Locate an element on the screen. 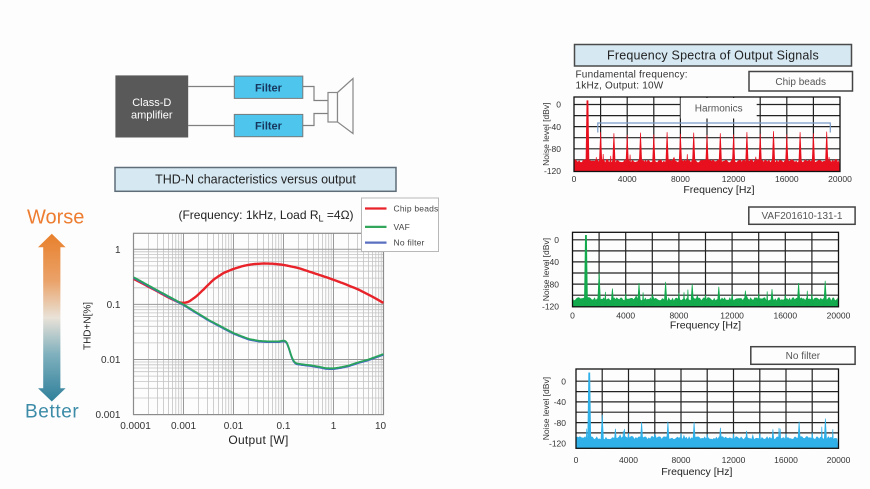 The width and height of the screenshot is (870, 489). svg-text: (Frequency: 1kHz, Load RL =4Ω) is located at coordinates (265, 216).